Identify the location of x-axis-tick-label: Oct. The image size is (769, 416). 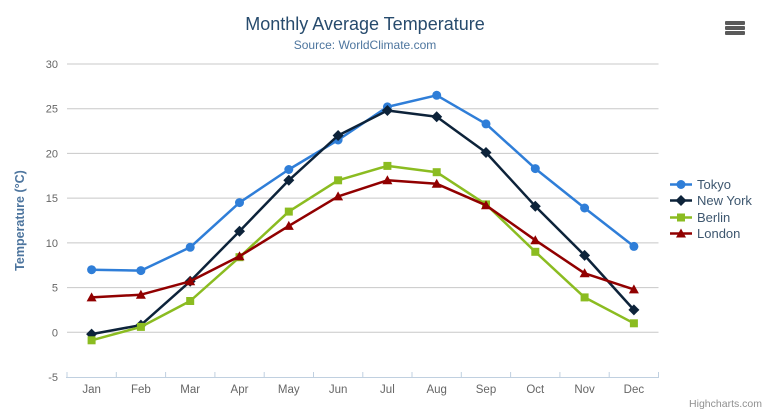
(535, 390).